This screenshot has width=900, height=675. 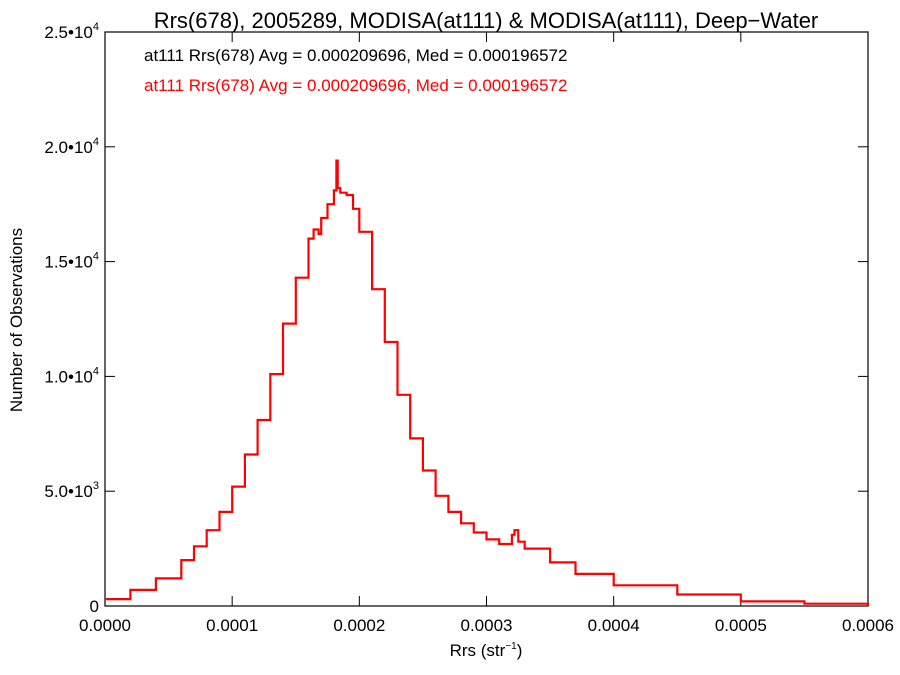 What do you see at coordinates (741, 625) in the screenshot?
I see `x-tick-label: 0.0005` at bounding box center [741, 625].